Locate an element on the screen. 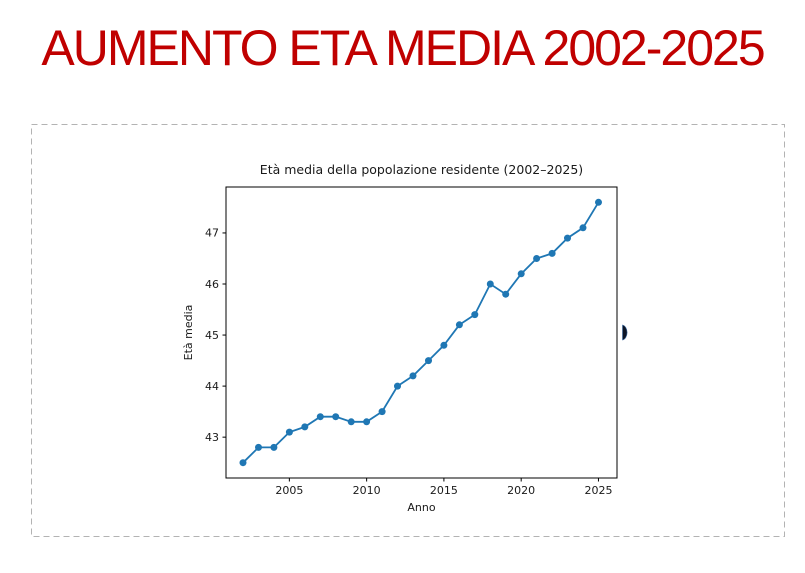 Image resolution: width=805 pixels, height=573 pixels. x-tick-label: 2005 is located at coordinates (289, 490).